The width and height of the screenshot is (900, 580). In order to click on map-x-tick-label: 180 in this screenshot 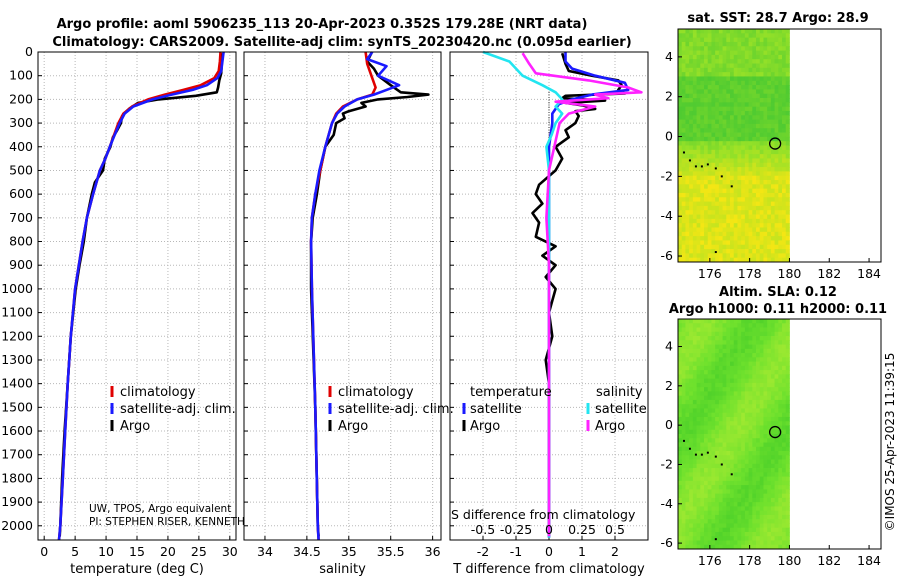, I will do `click(790, 560)`.